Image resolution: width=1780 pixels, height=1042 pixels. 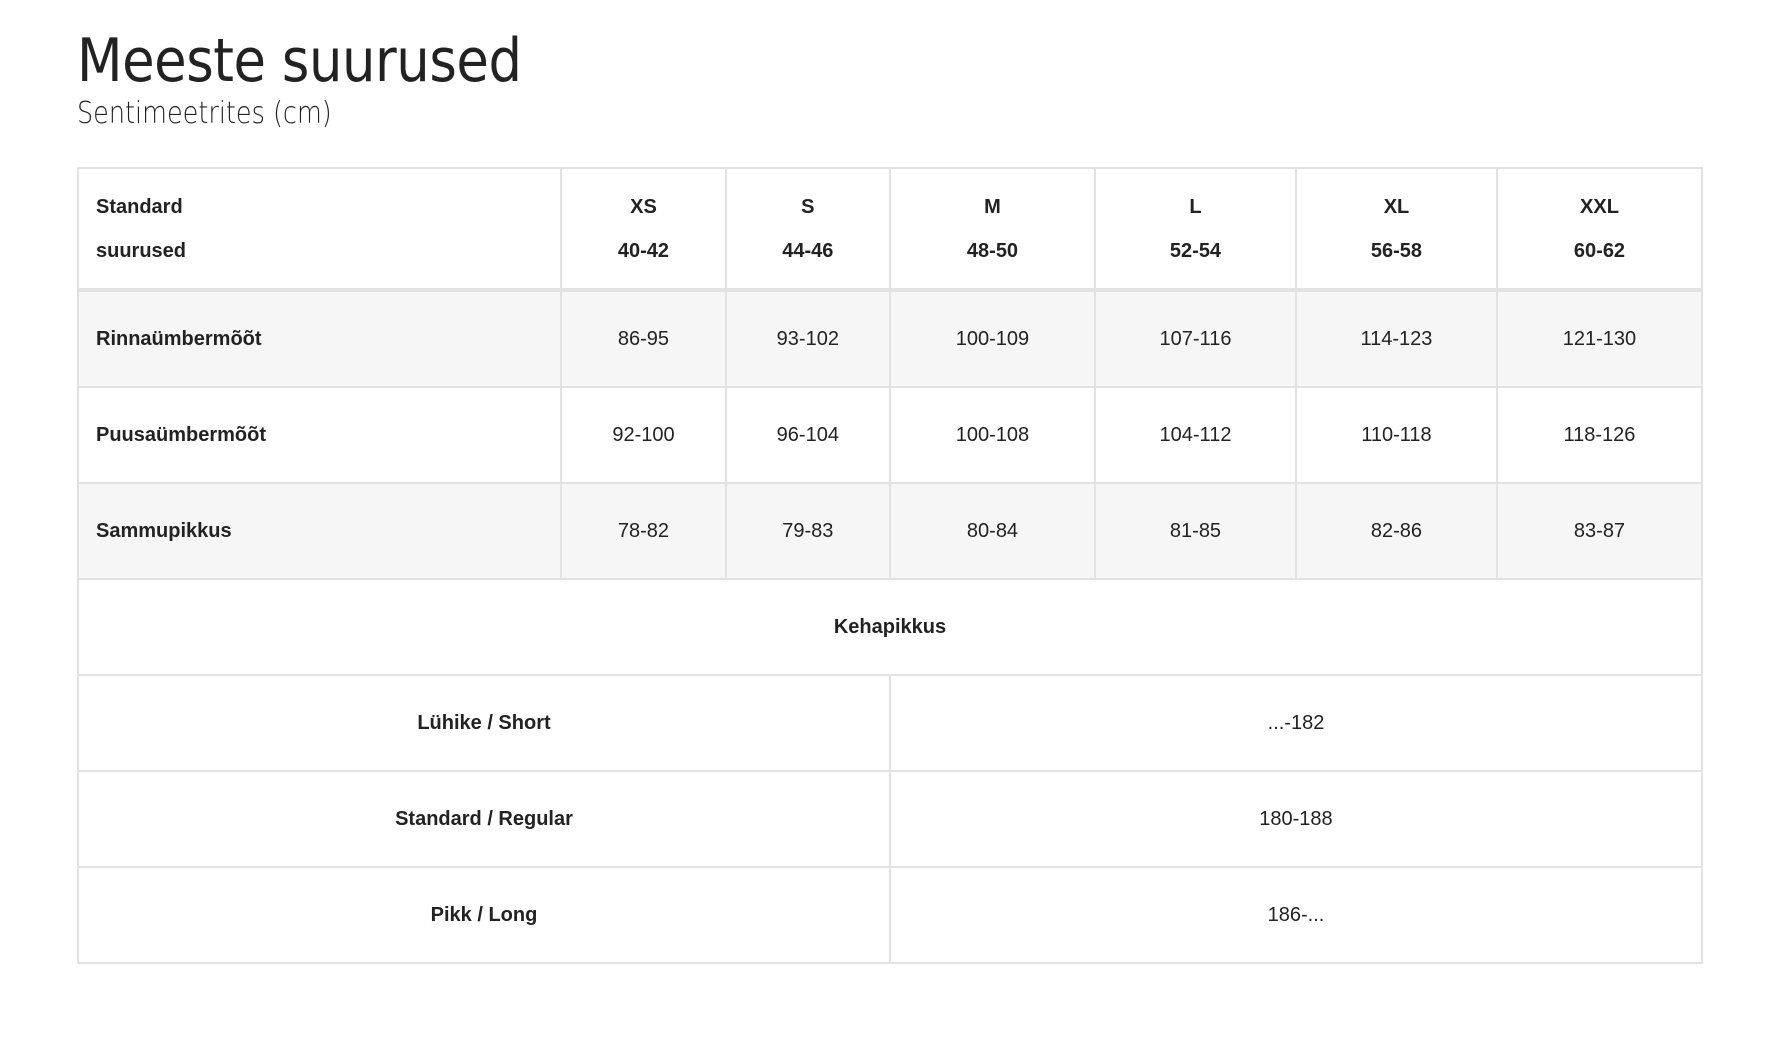 I want to click on size-header-xs: XS 40-42, so click(x=643, y=229).